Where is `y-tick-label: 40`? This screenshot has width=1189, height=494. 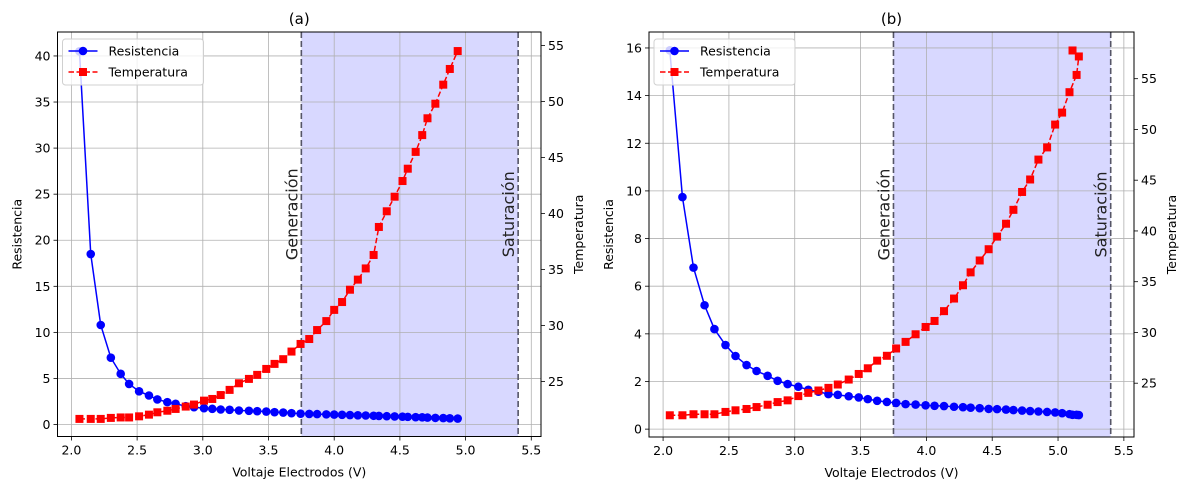 y-tick-label: 40 is located at coordinates (43, 55).